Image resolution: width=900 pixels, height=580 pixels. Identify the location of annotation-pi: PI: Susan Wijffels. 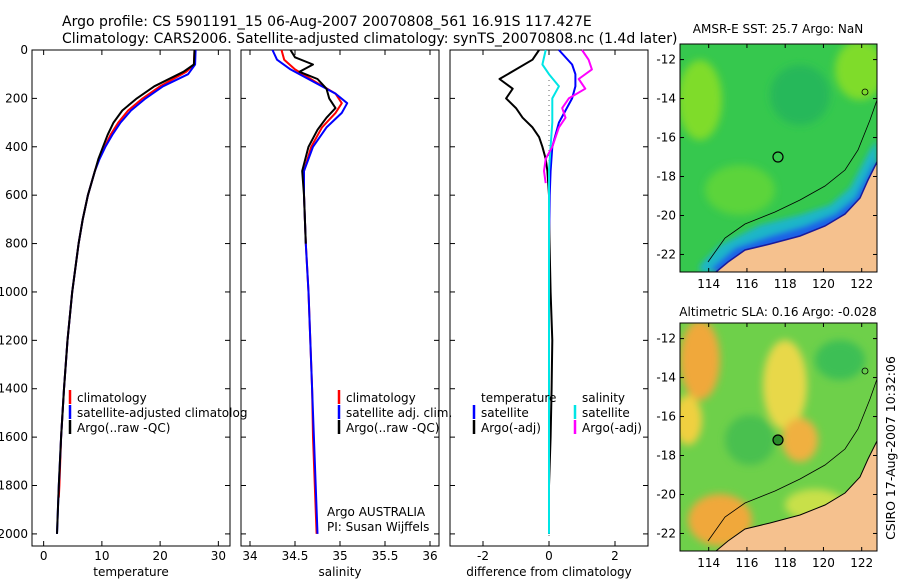
(378, 527).